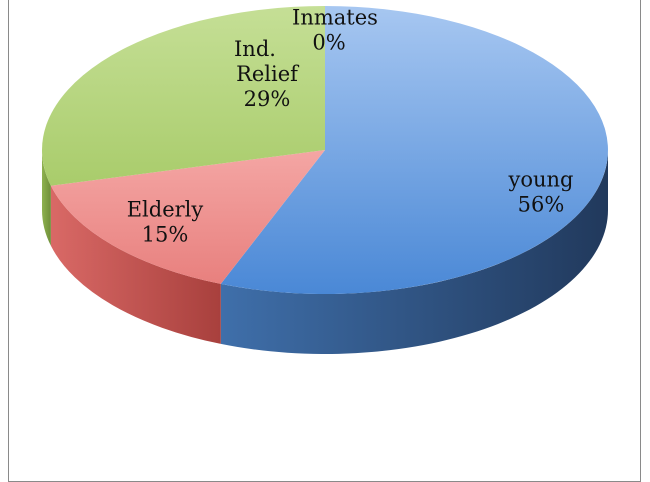 The image size is (650, 482). I want to click on pie-side-ind-relief, so click(46, 198).